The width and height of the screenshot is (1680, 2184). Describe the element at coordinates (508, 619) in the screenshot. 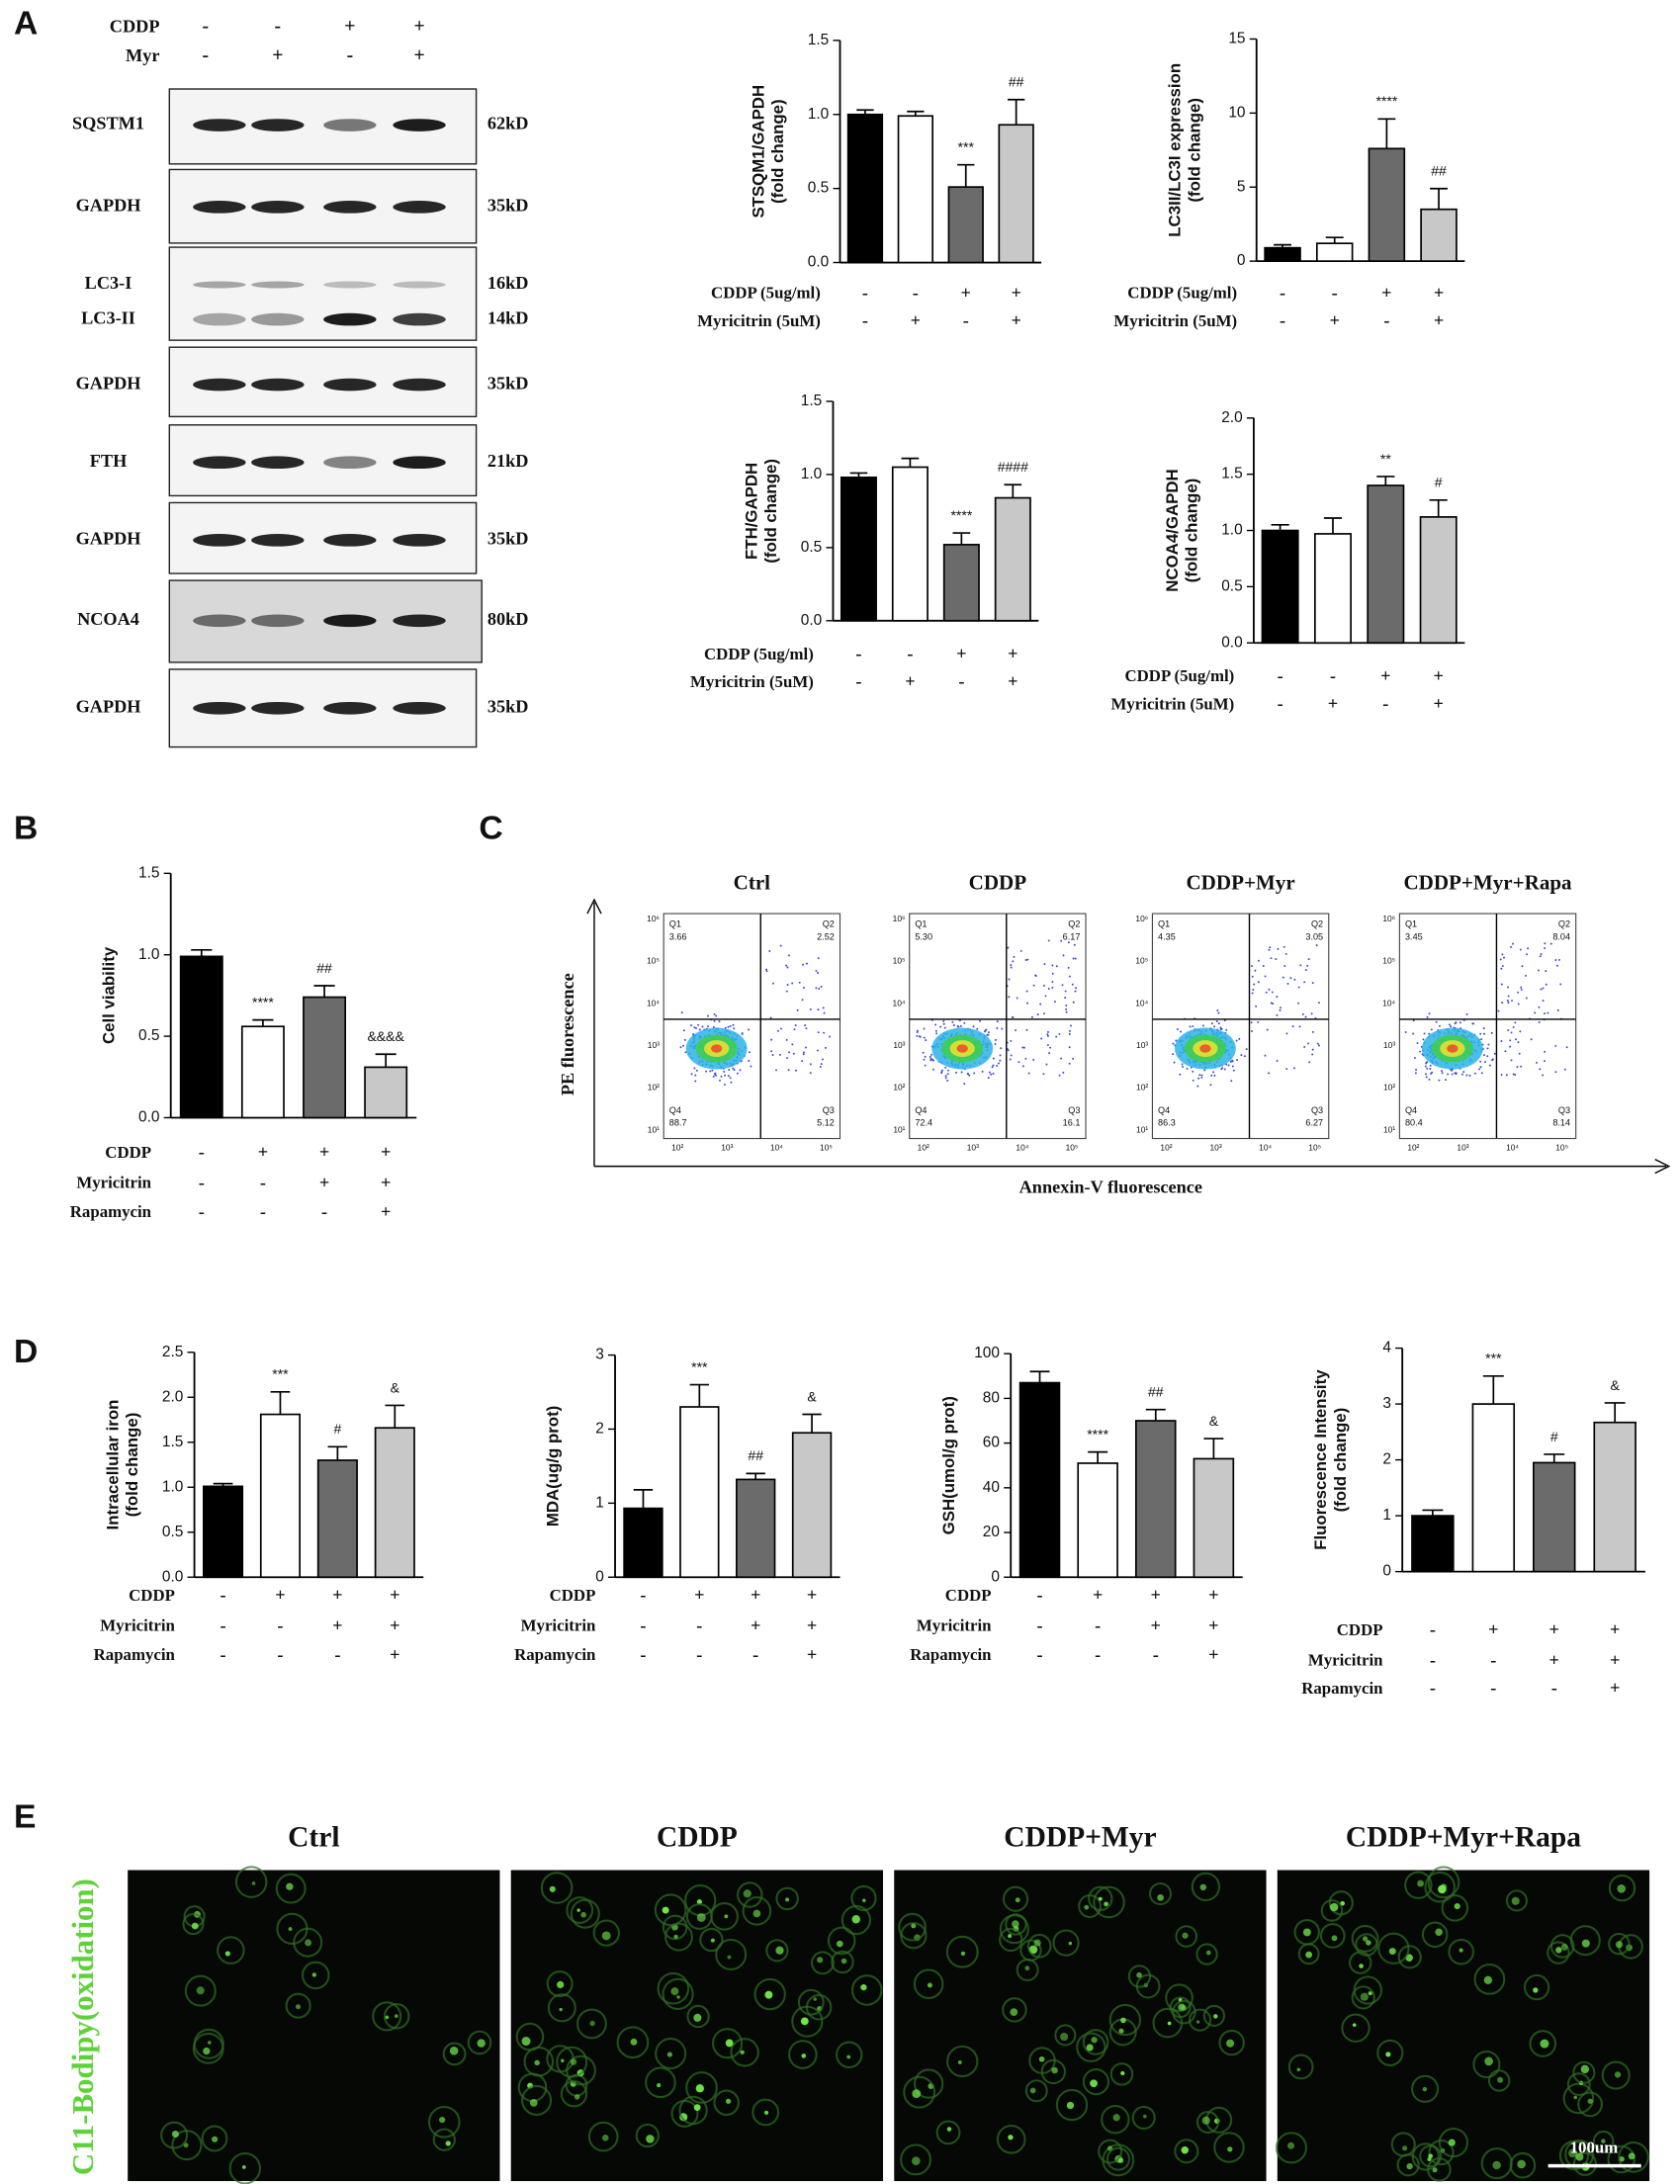

I see `size-label: 80kD` at that location.